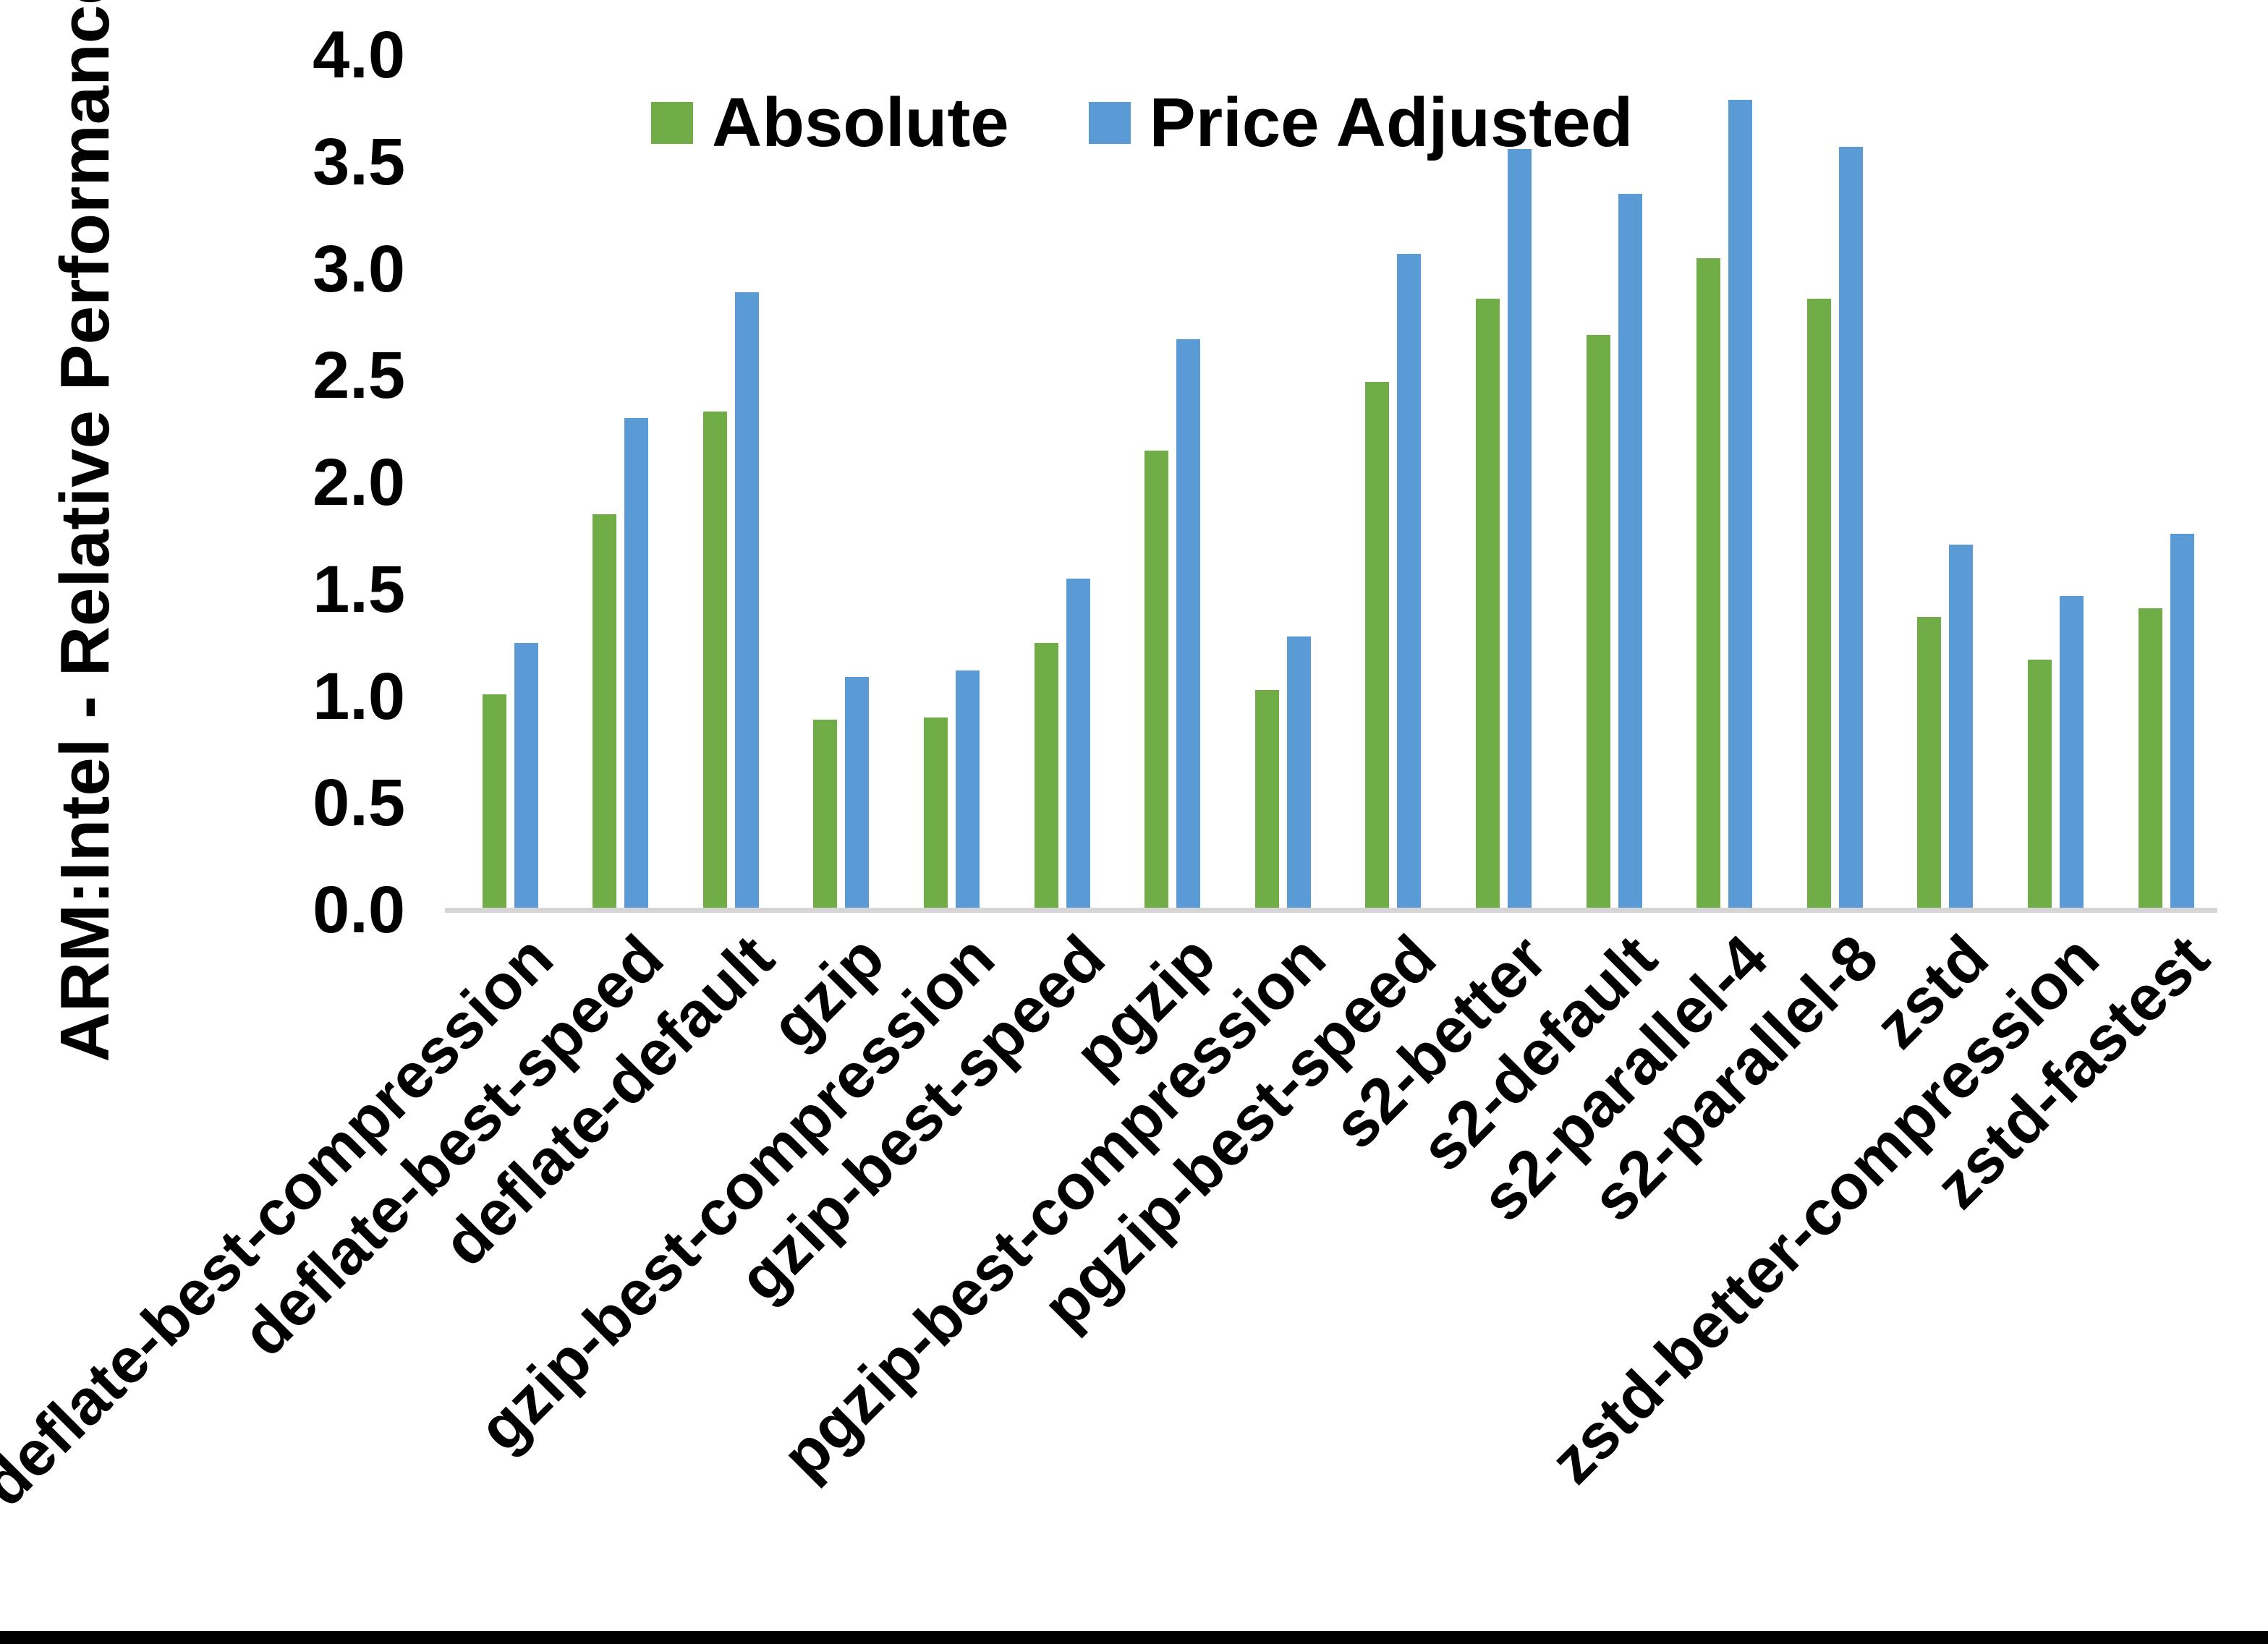 Image resolution: width=2268 pixels, height=1644 pixels. I want to click on y-tick-label: 2.5, so click(359, 375).